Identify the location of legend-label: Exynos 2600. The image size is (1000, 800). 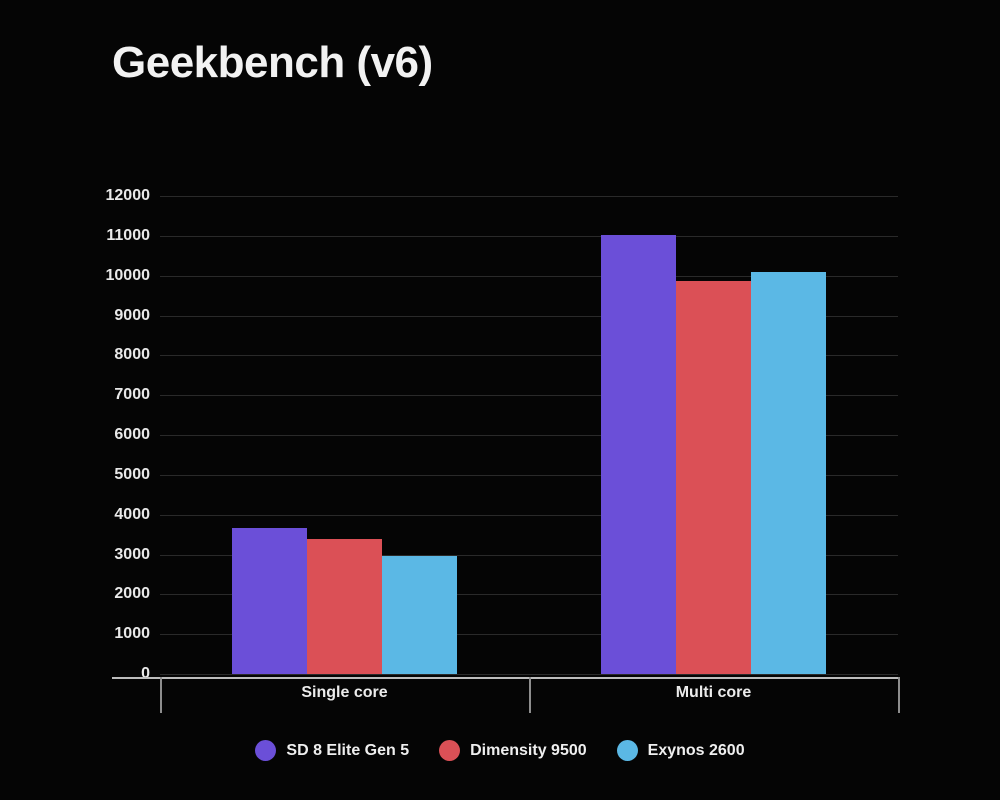
(696, 750).